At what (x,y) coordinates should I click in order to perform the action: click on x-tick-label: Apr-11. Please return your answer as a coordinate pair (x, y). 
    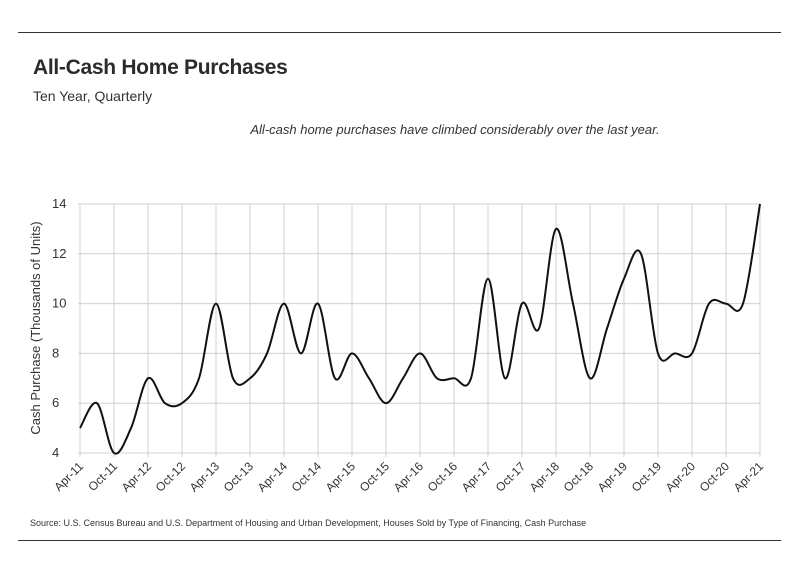
    Looking at the image, I should click on (68, 476).